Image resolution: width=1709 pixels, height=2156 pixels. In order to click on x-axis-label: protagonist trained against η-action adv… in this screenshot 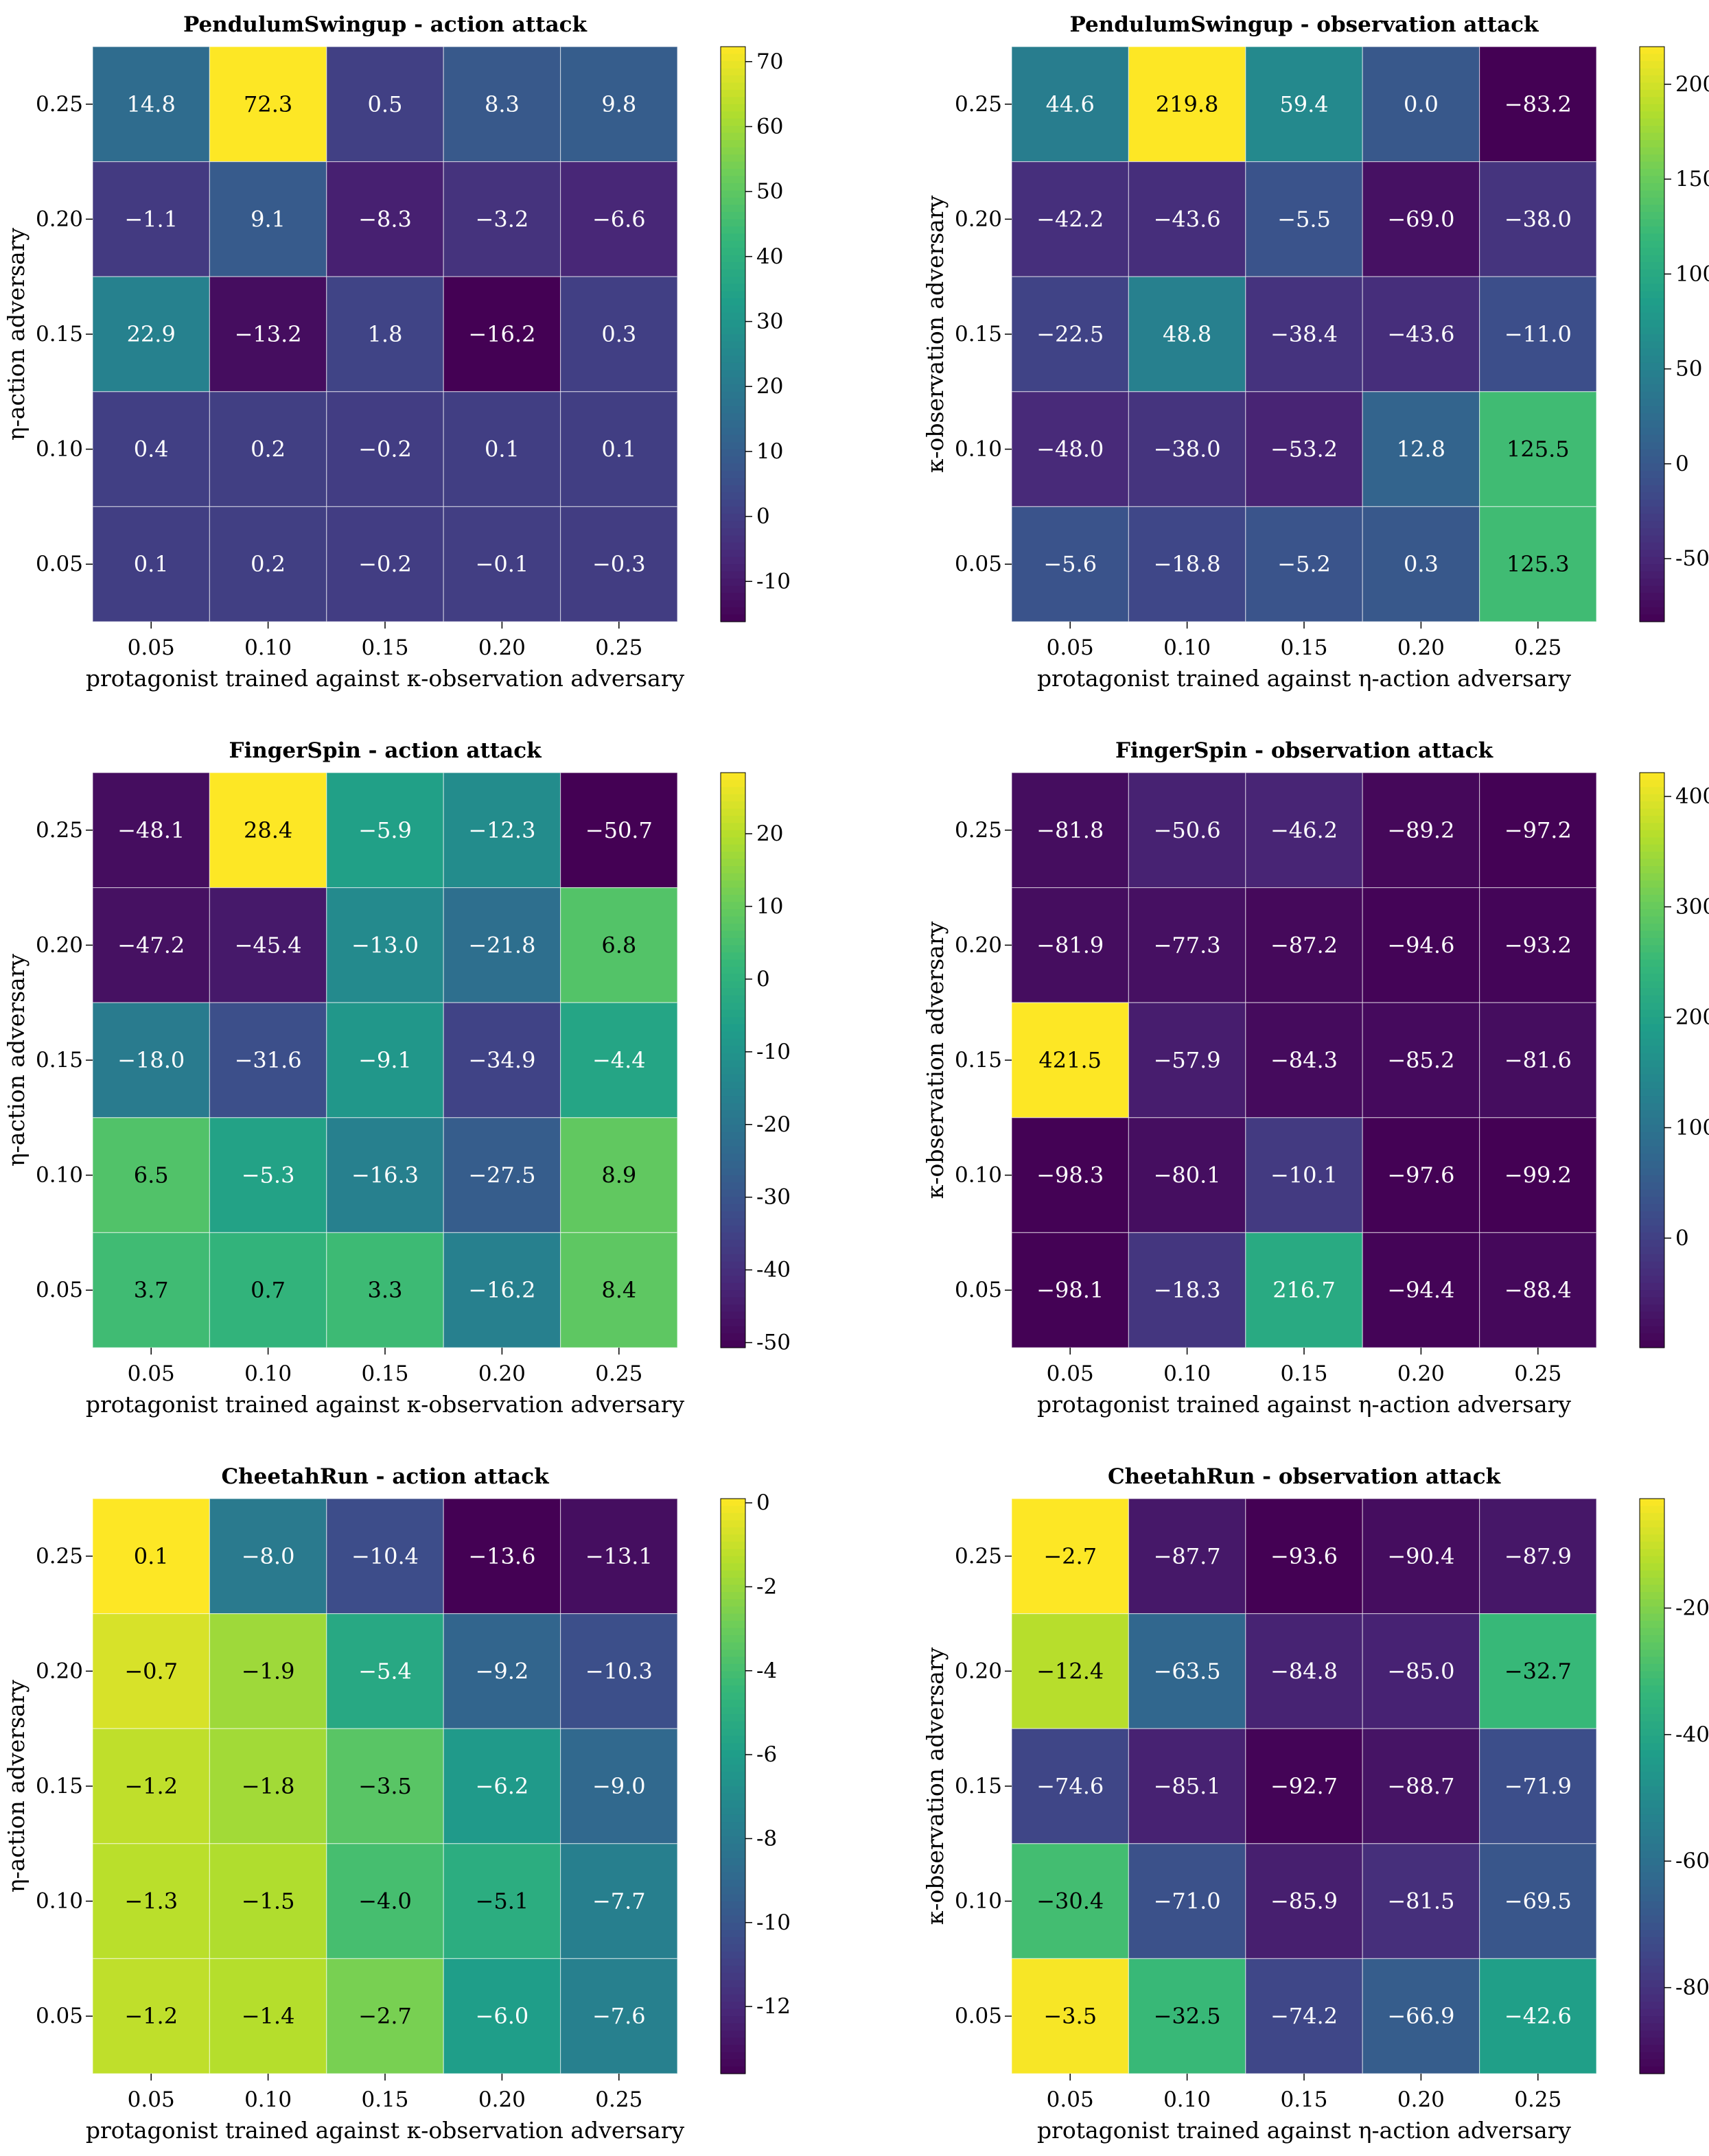, I will do `click(1304, 2130)`.